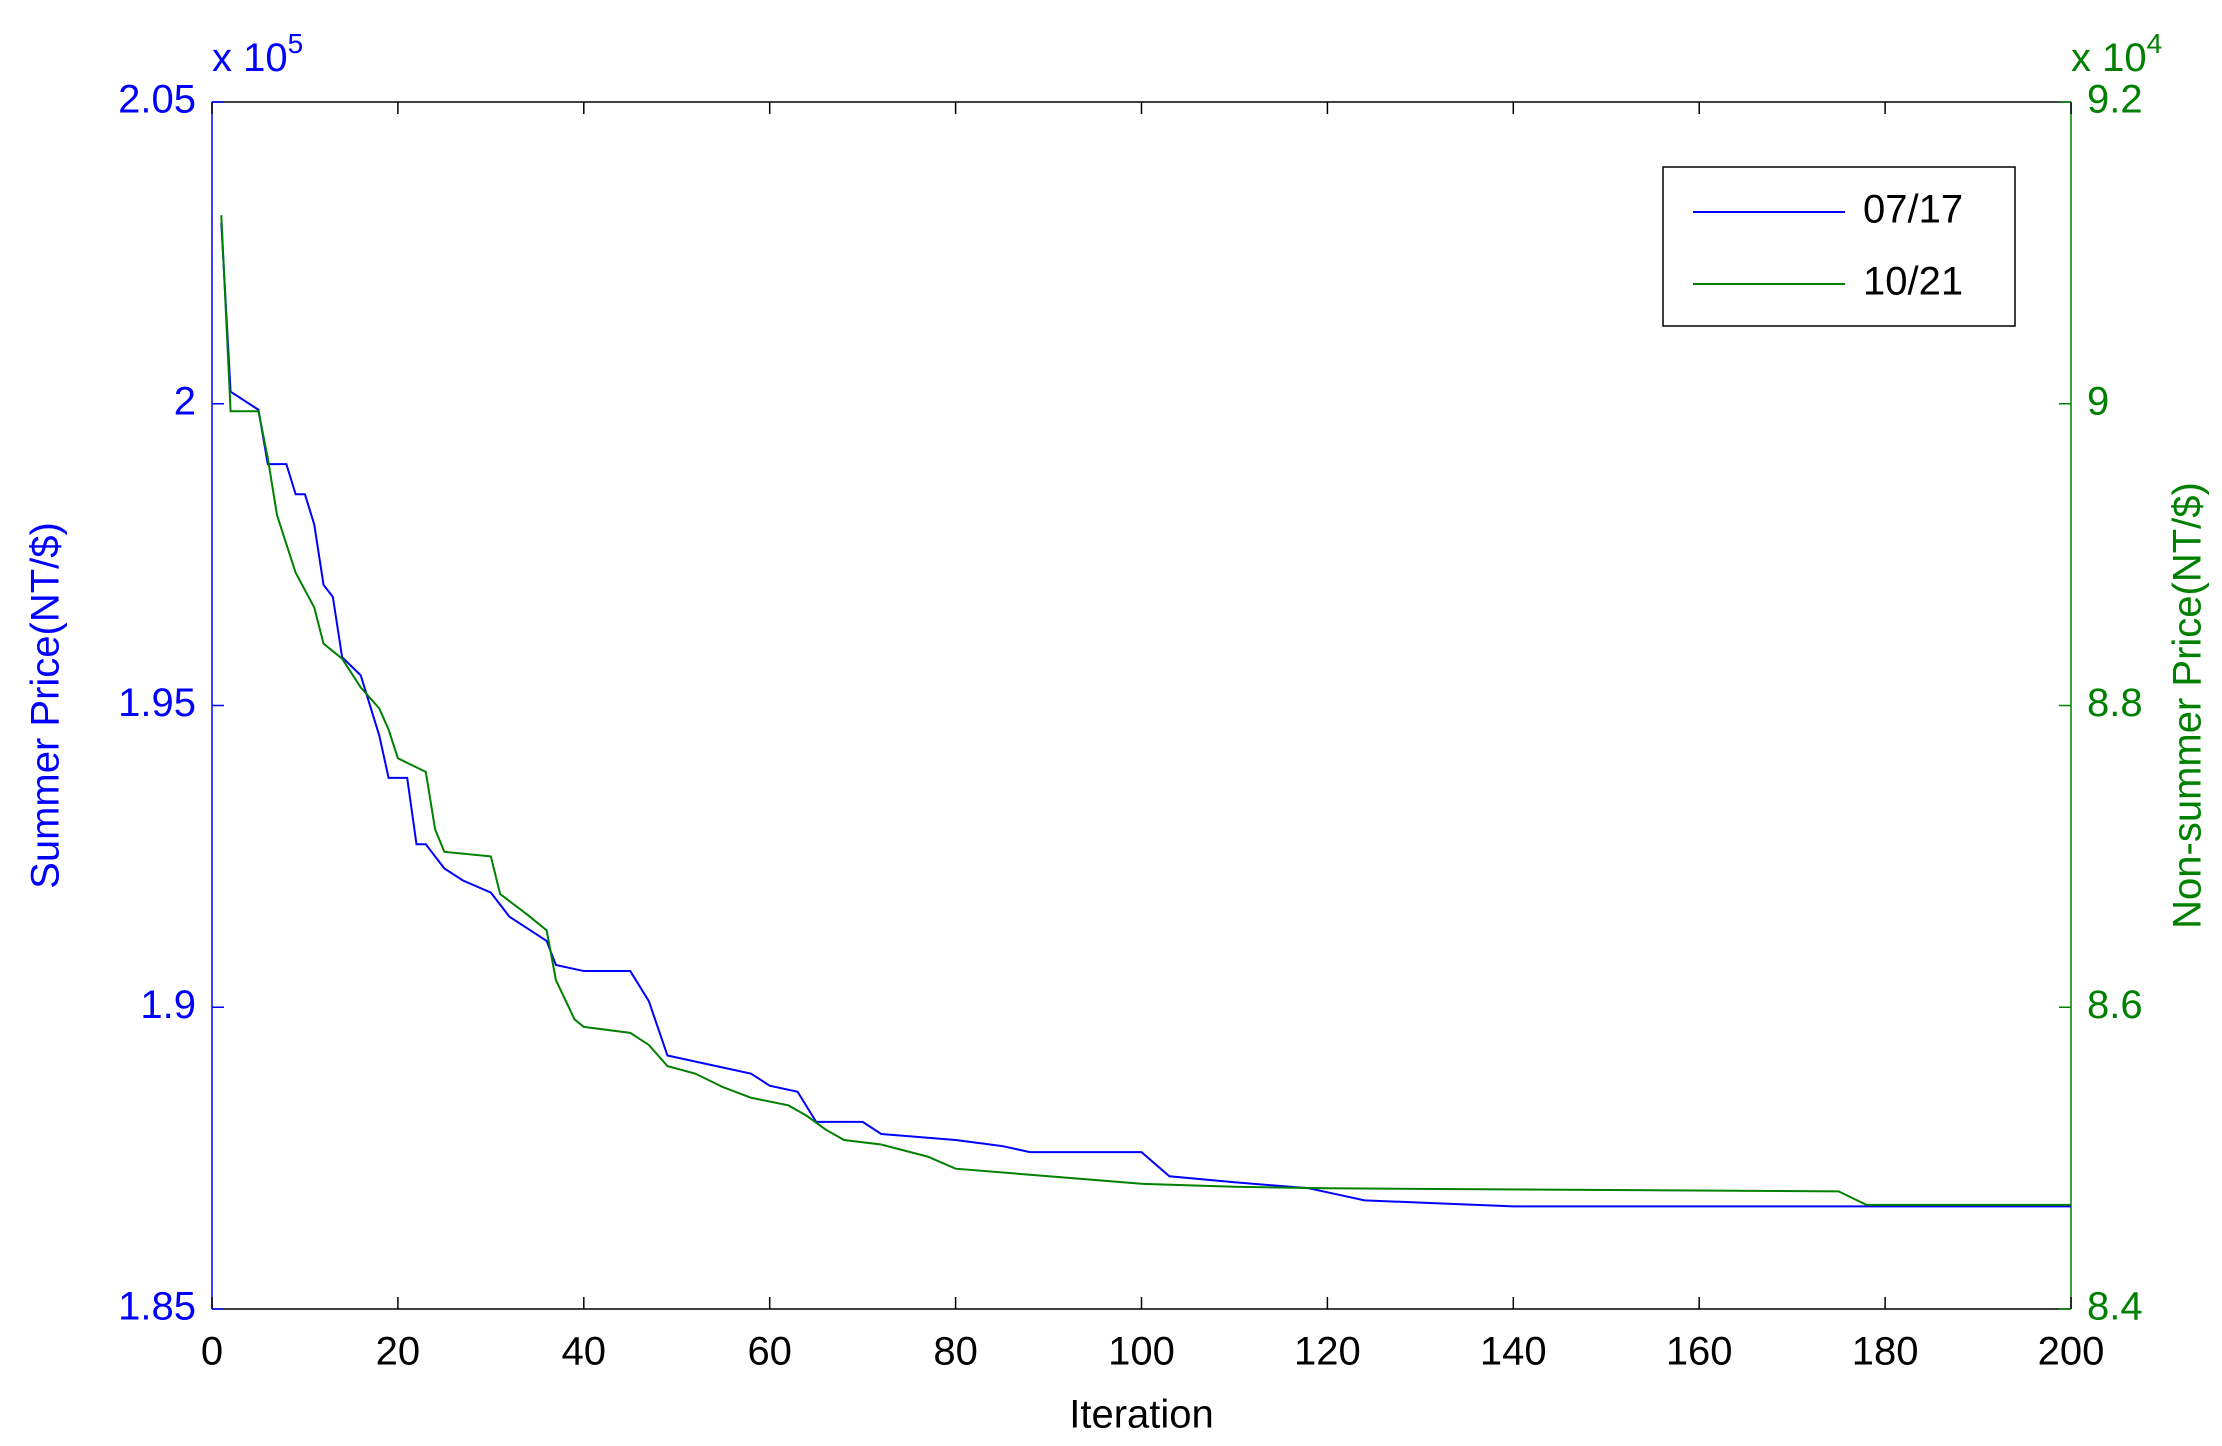  What do you see at coordinates (1141, 1352) in the screenshot?
I see `x-tick-label: 100` at bounding box center [1141, 1352].